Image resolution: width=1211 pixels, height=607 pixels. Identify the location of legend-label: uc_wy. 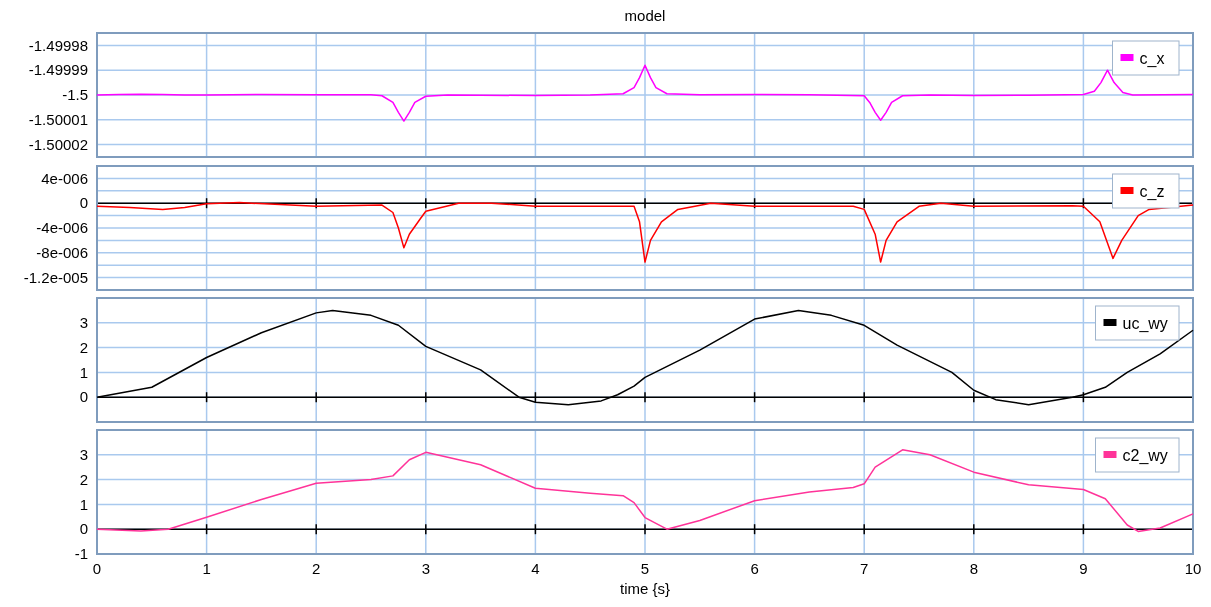
(1145, 323).